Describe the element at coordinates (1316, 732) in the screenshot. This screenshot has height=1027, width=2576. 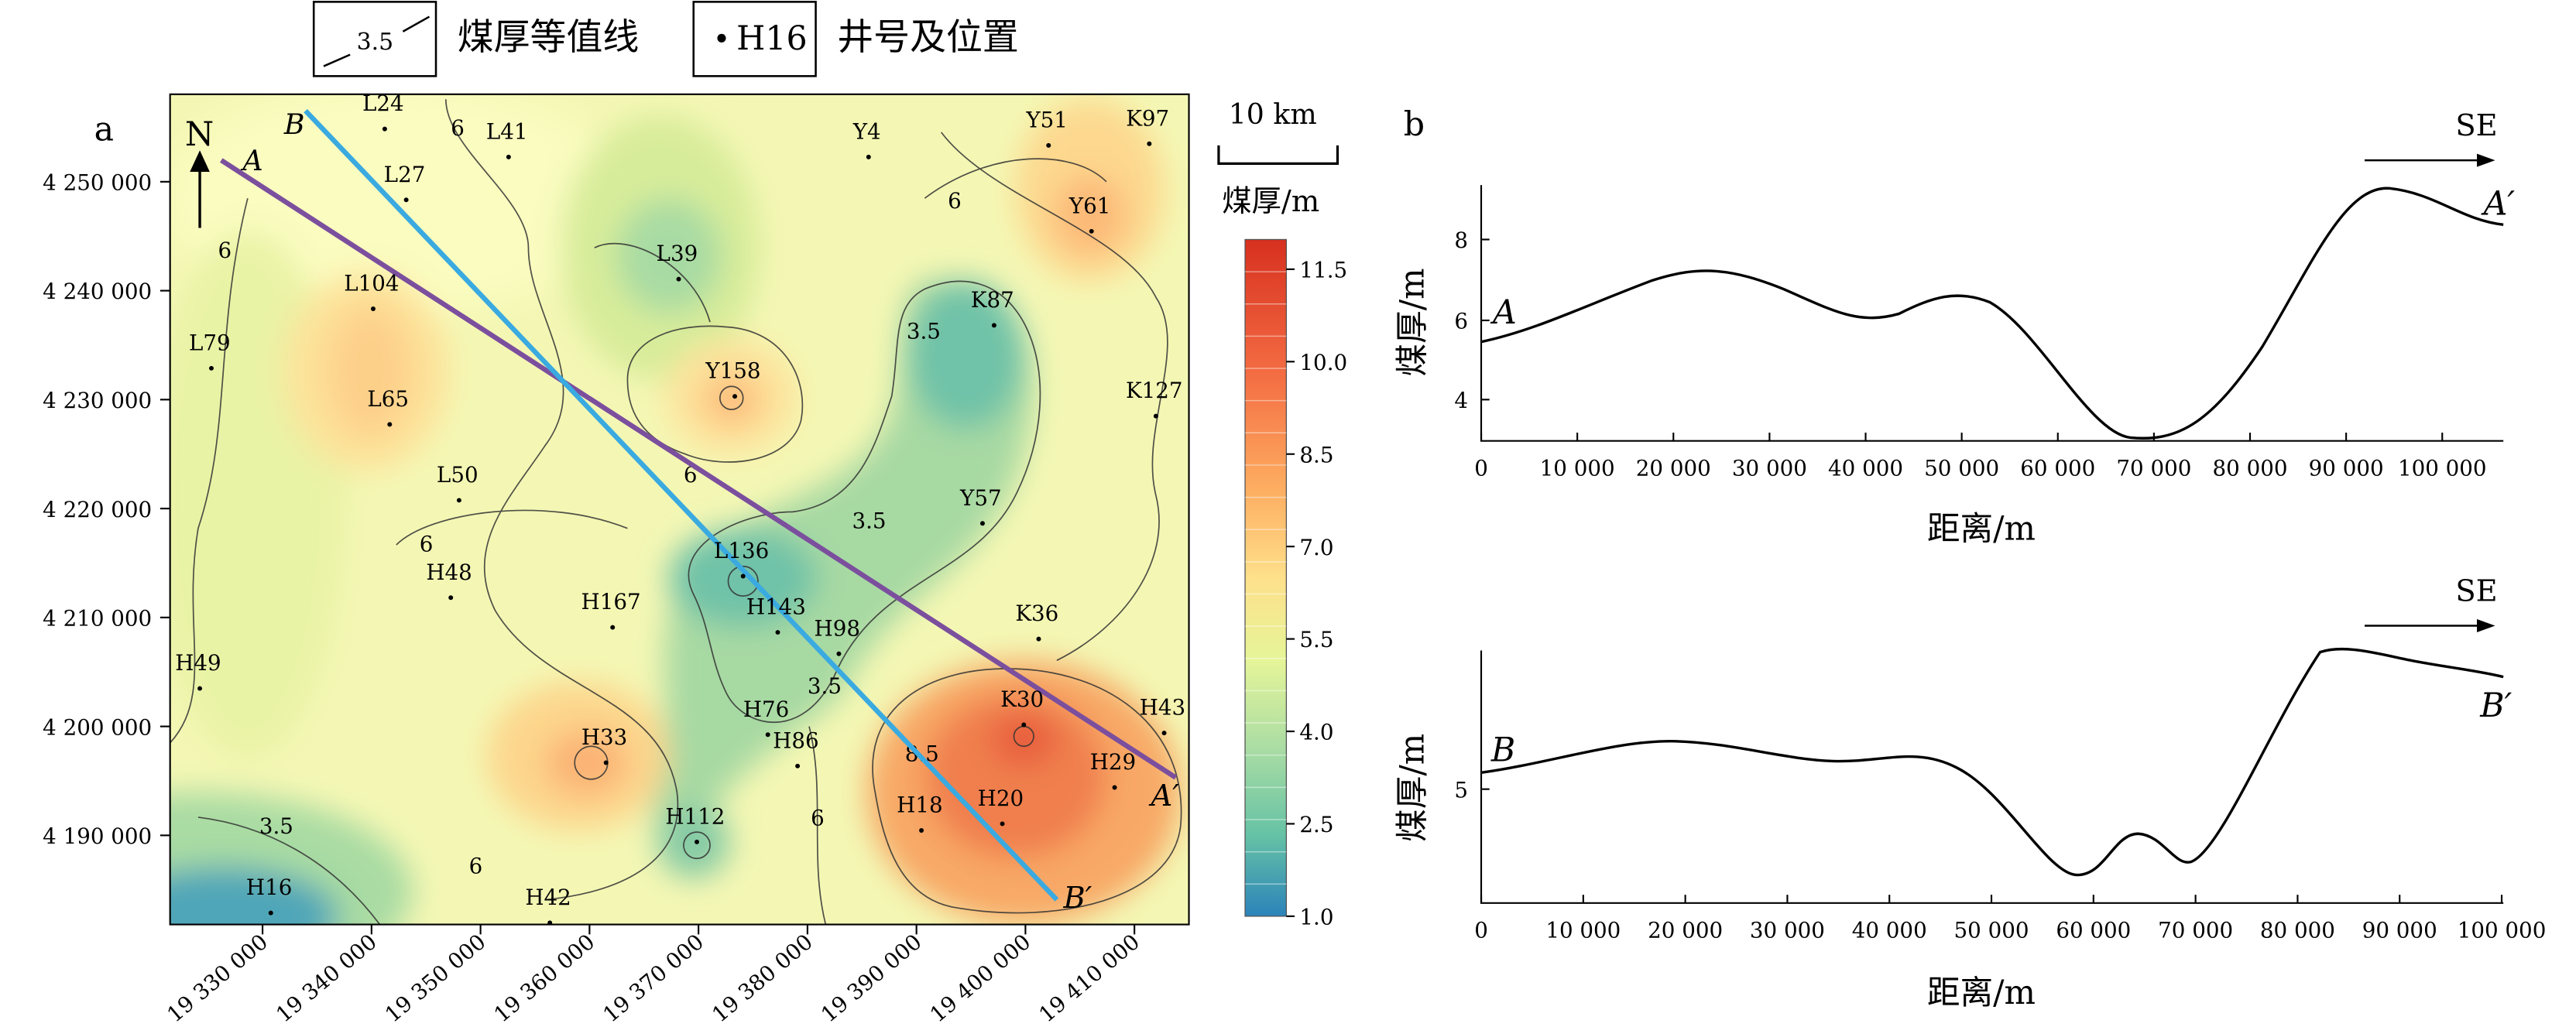
I see `colorbar-tick-label: 4.0` at that location.